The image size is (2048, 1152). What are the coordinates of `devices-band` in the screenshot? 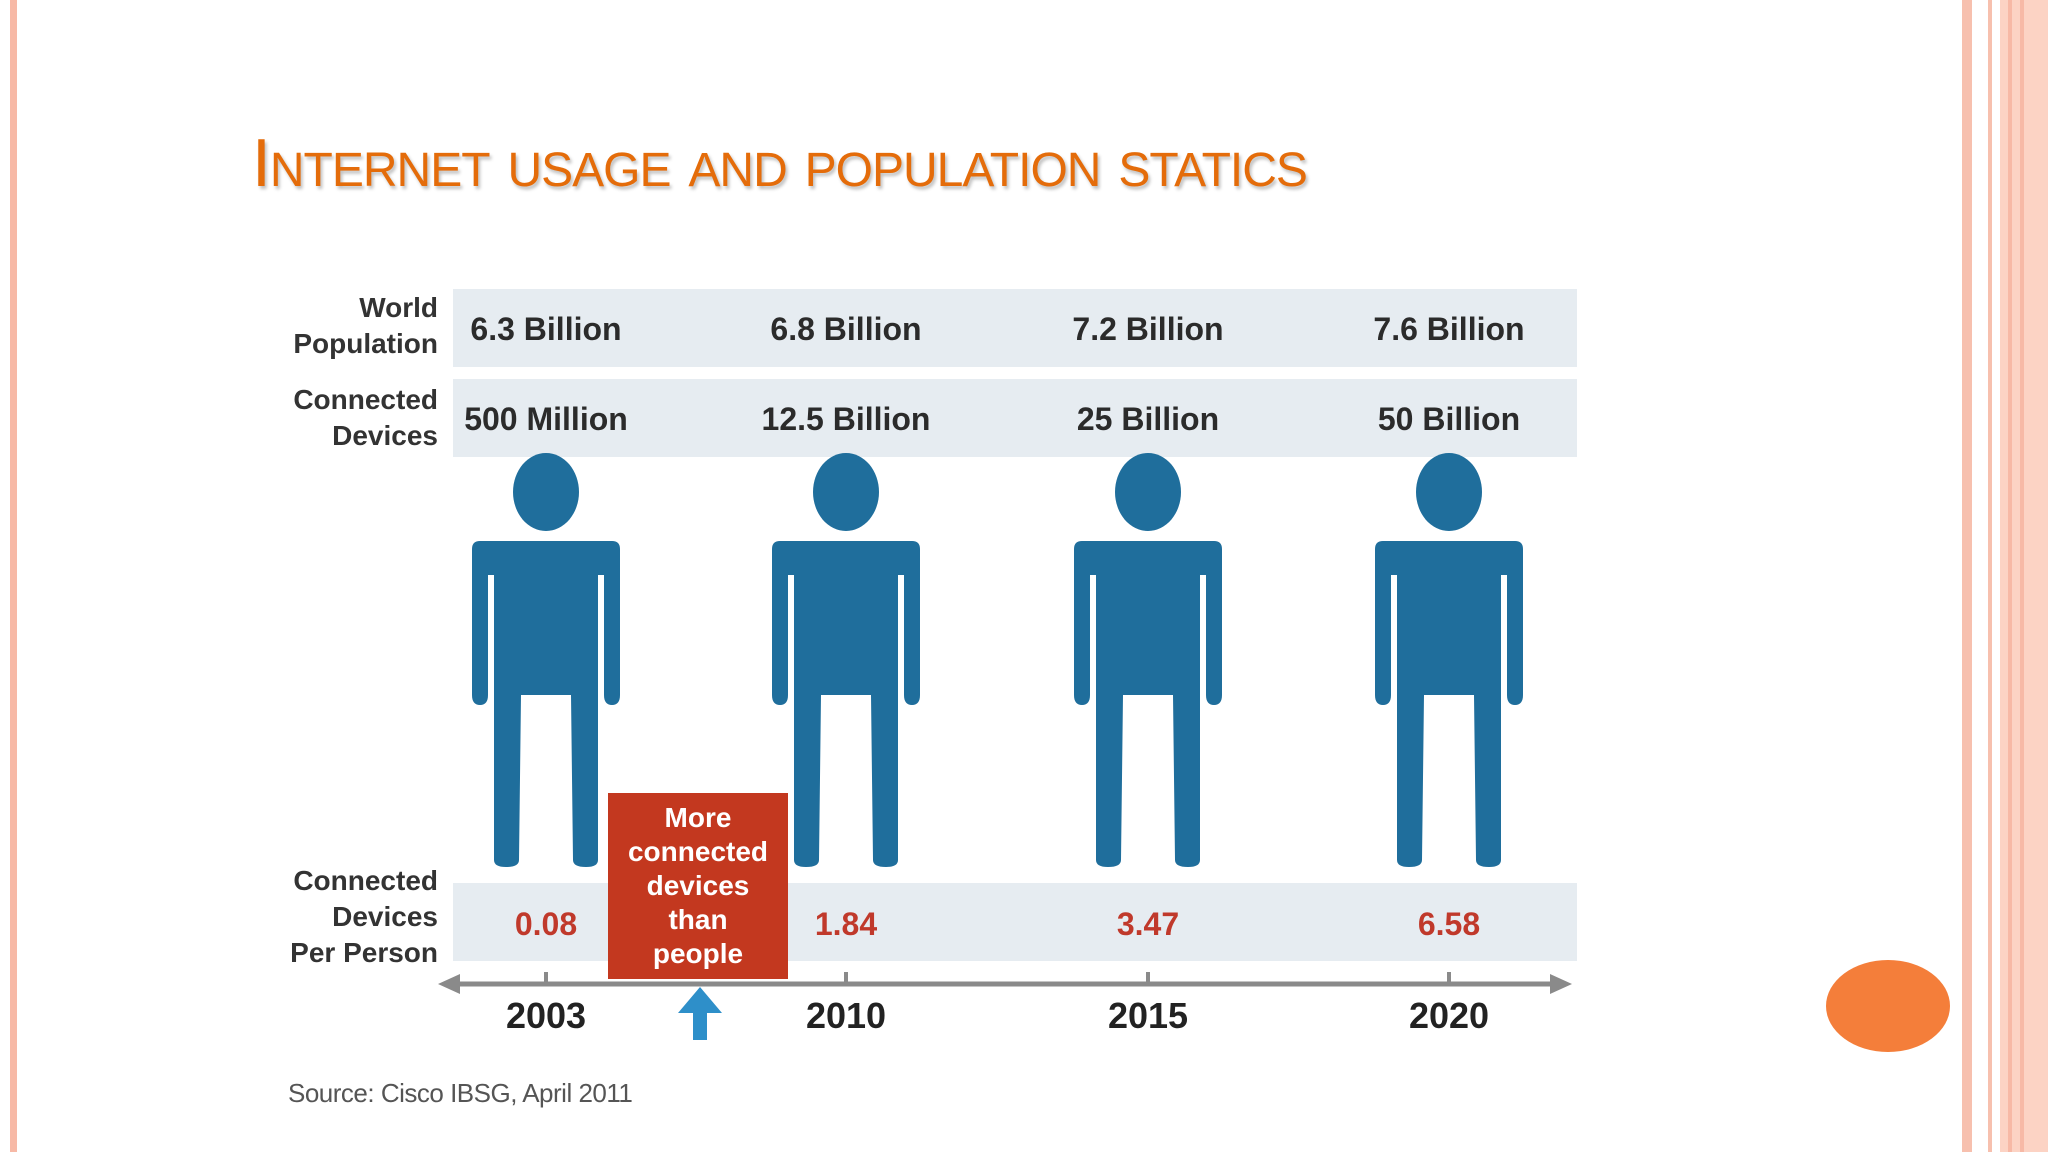 It's located at (1015, 418).